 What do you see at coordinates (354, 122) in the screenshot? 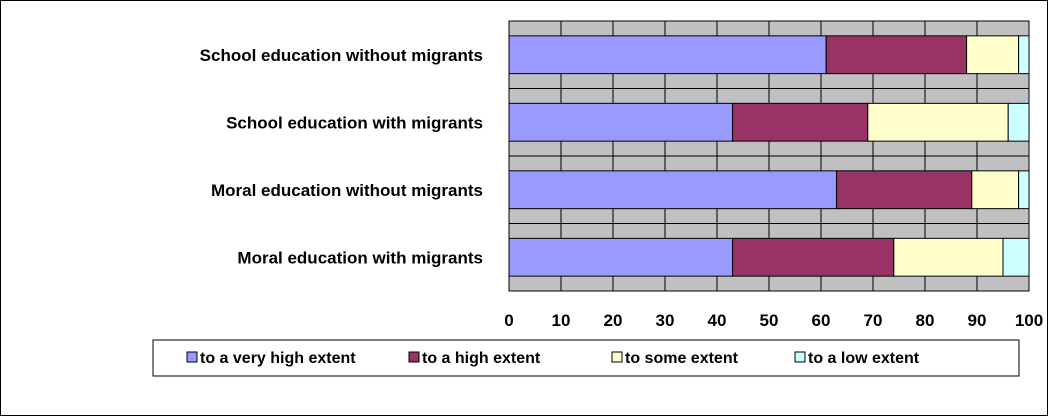
I see `category-label: School education with migrants` at bounding box center [354, 122].